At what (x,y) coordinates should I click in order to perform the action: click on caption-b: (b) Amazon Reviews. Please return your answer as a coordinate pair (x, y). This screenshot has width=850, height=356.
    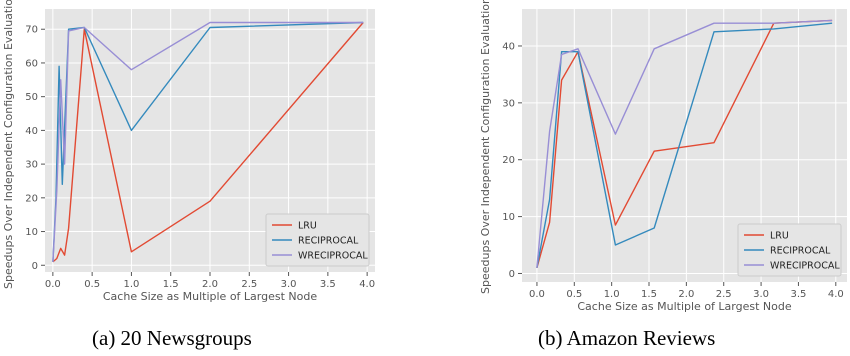
    Looking at the image, I should click on (627, 338).